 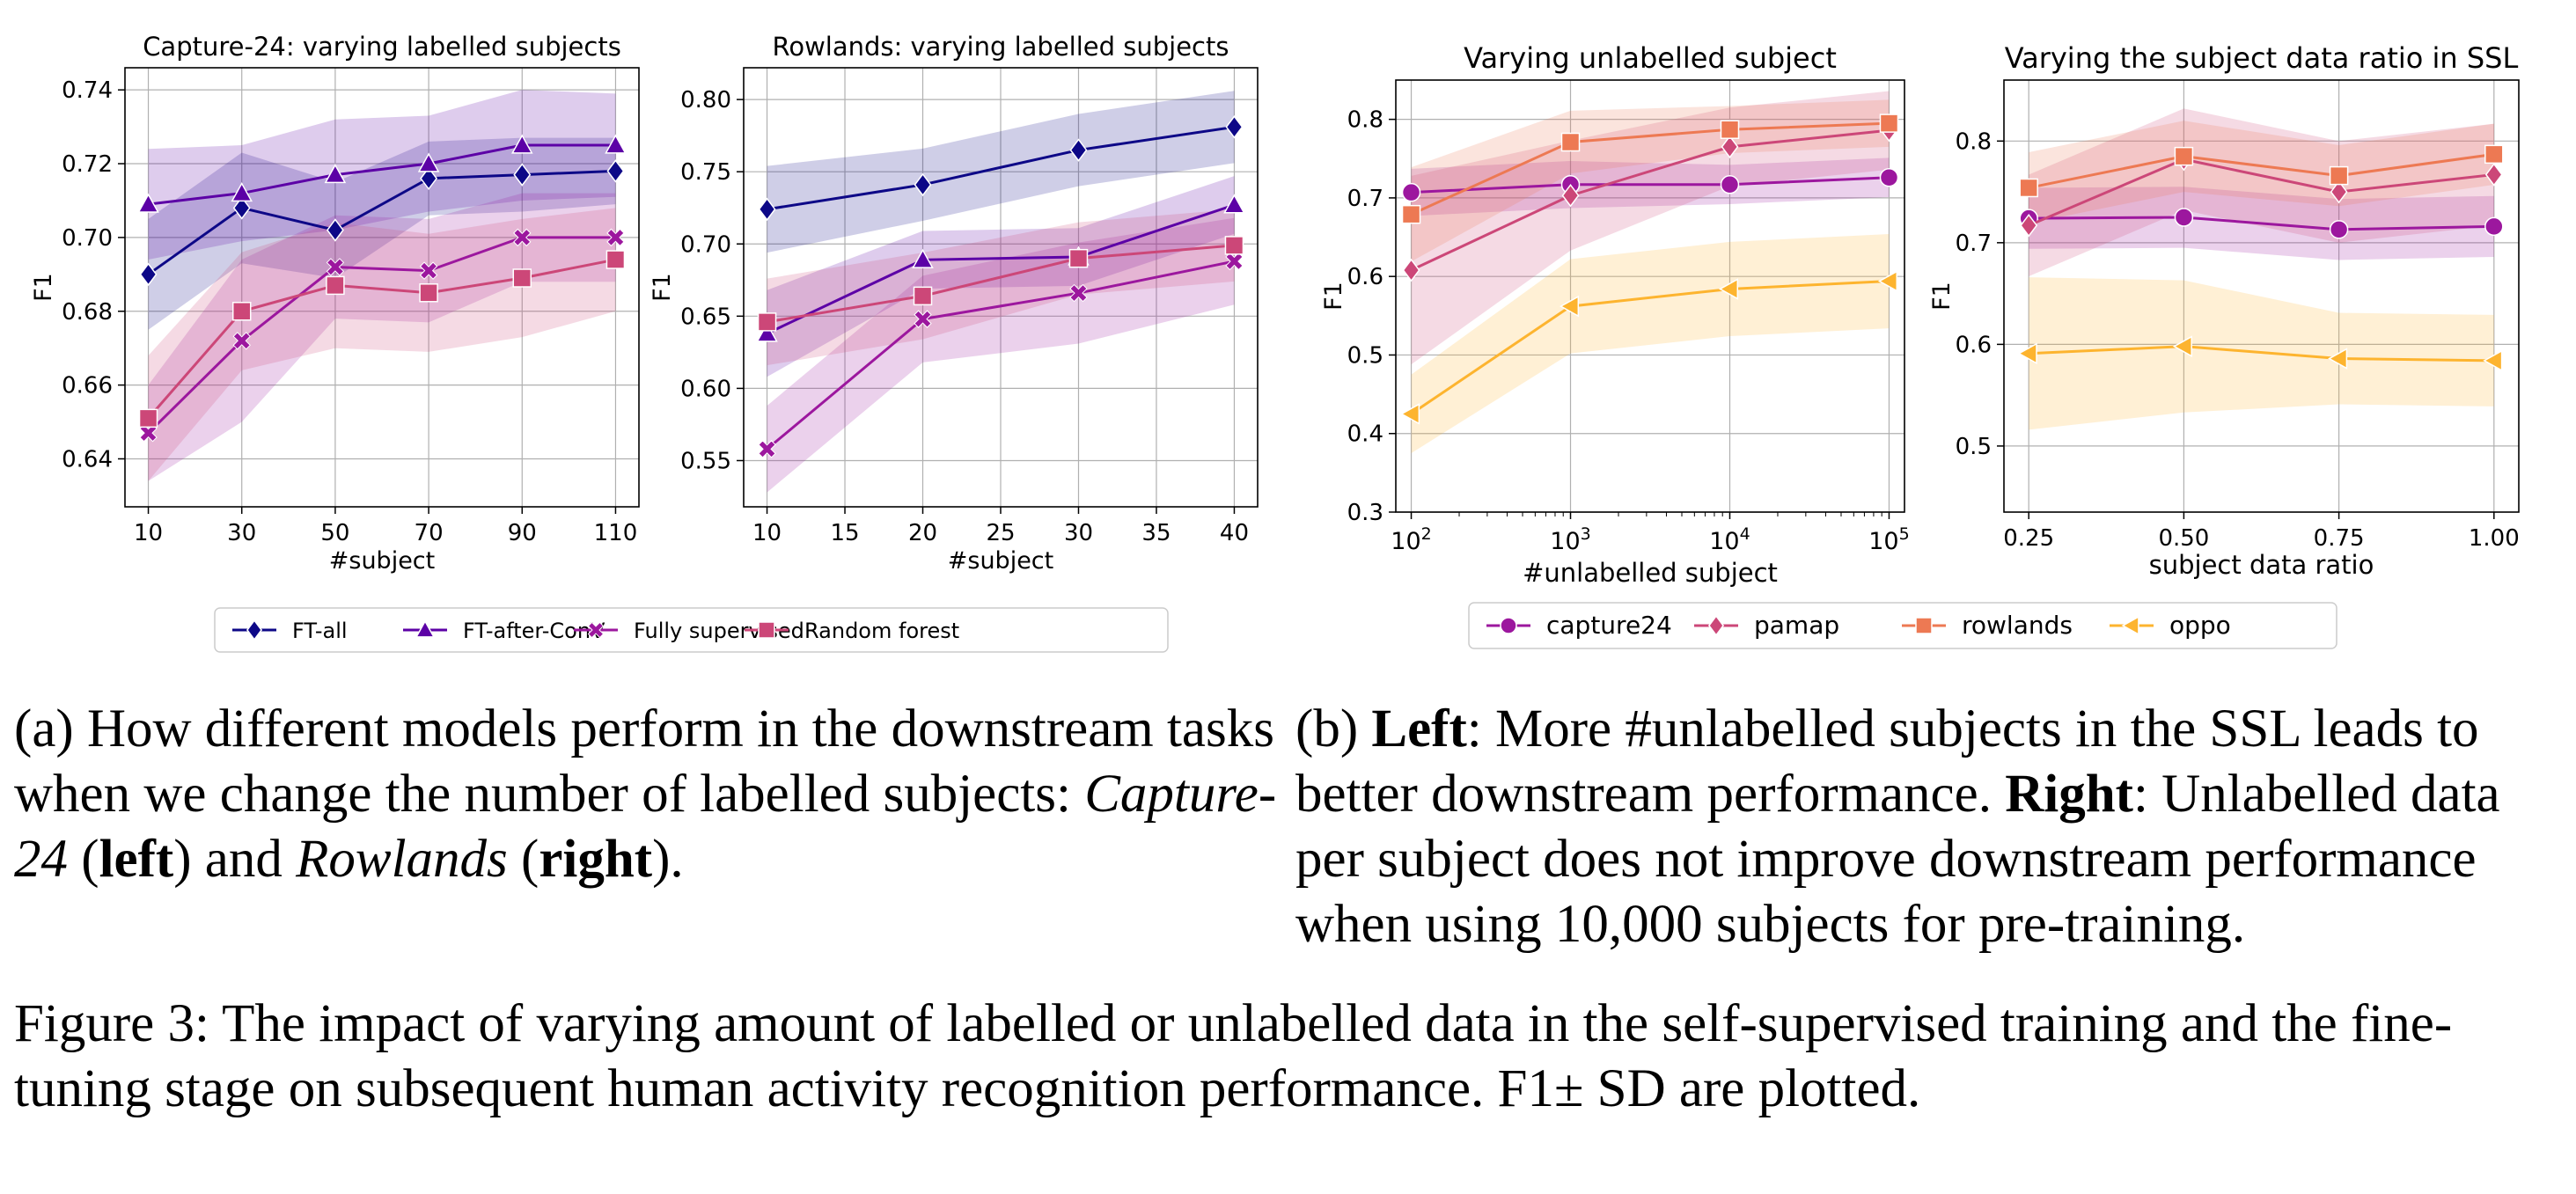 What do you see at coordinates (241, 533) in the screenshot?
I see `x-tick-label: 30` at bounding box center [241, 533].